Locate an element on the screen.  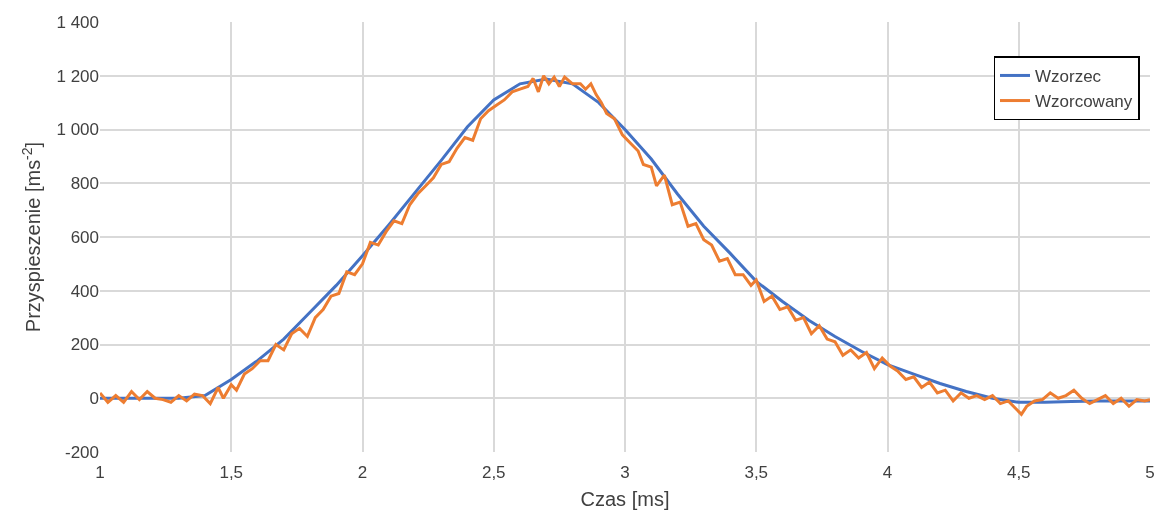
y-tick-label: 400 is located at coordinates (84, 291).